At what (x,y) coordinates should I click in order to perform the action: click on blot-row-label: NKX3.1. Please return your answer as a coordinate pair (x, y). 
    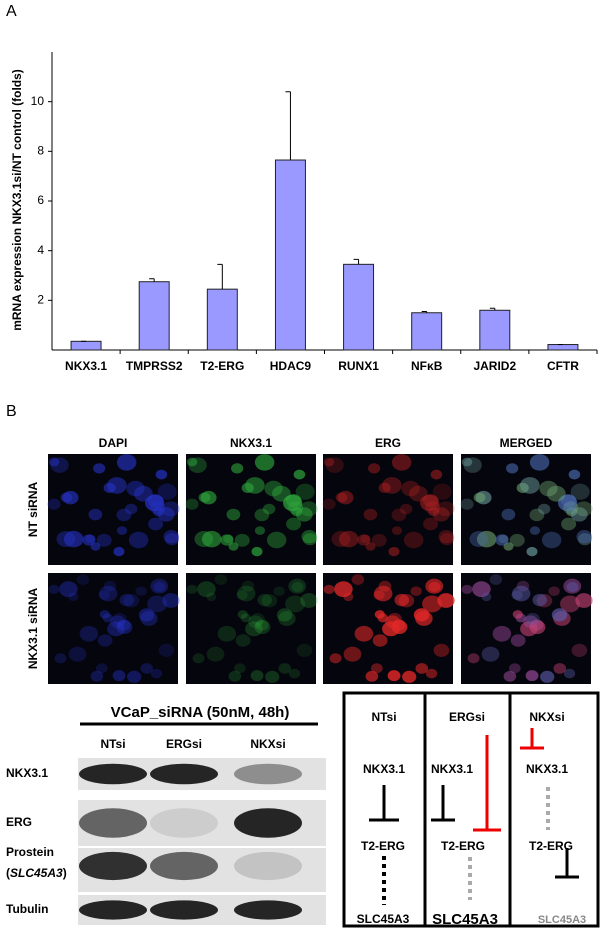
    Looking at the image, I should click on (27, 773).